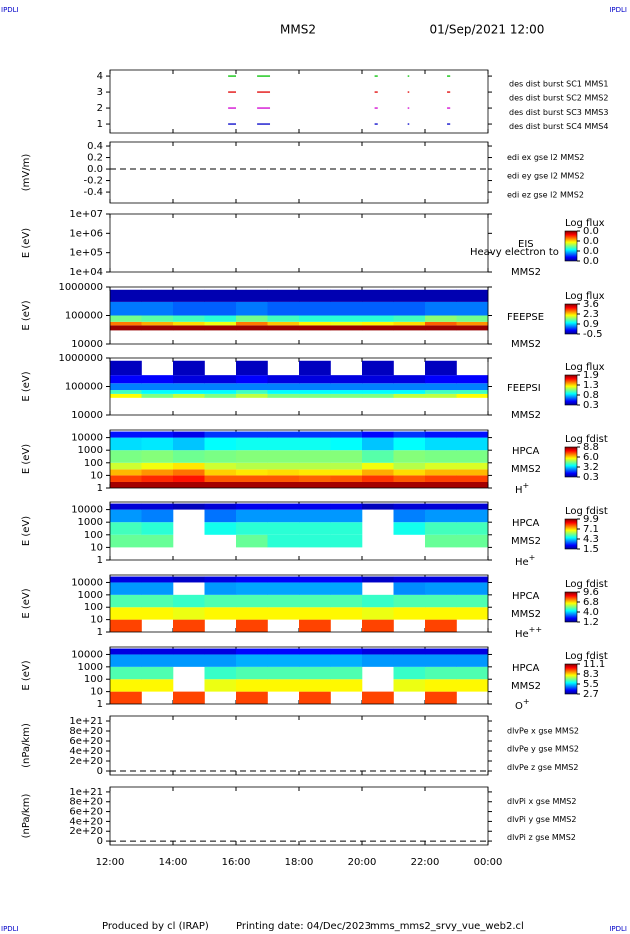 This screenshot has height=934, width=630. I want to click on y-tick-label: 0, so click(100, 841).